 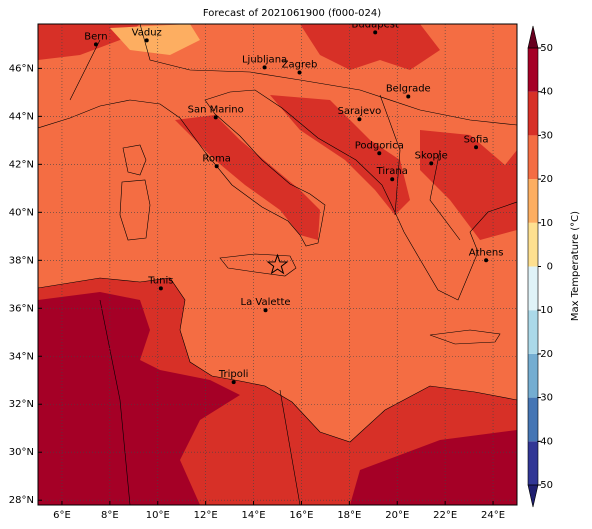 I want to click on y-tick-label: 40°N, so click(x=21, y=212).